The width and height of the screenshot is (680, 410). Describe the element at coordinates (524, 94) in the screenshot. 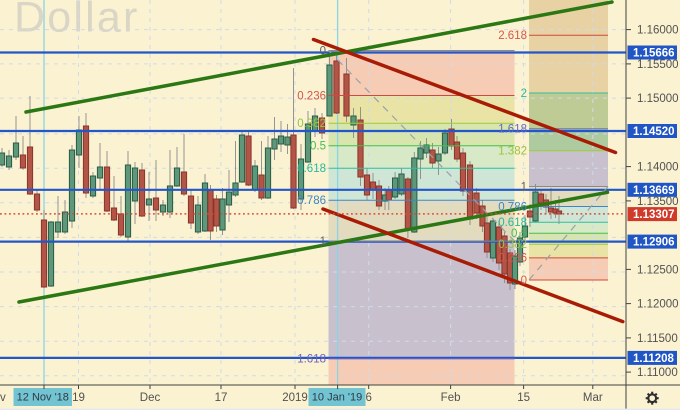

I see `svg-text: 2` at that location.